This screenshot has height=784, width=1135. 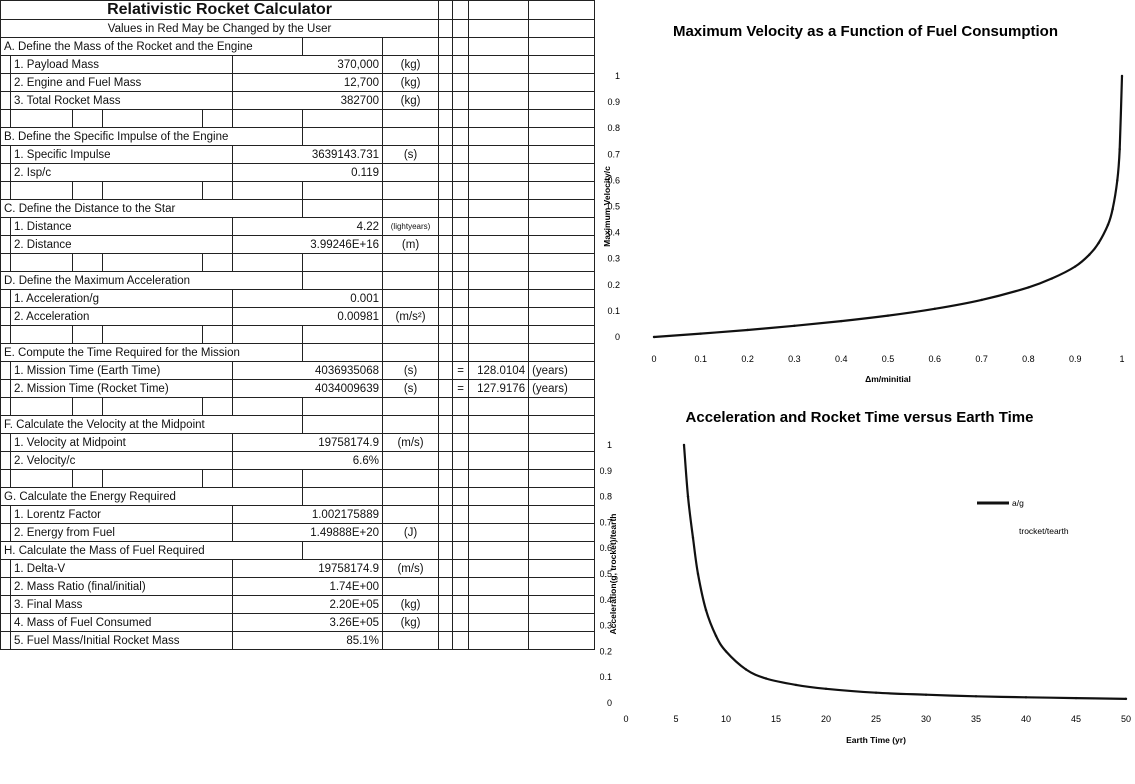 What do you see at coordinates (307, 460) in the screenshot?
I see `row-value: 6.6%` at bounding box center [307, 460].